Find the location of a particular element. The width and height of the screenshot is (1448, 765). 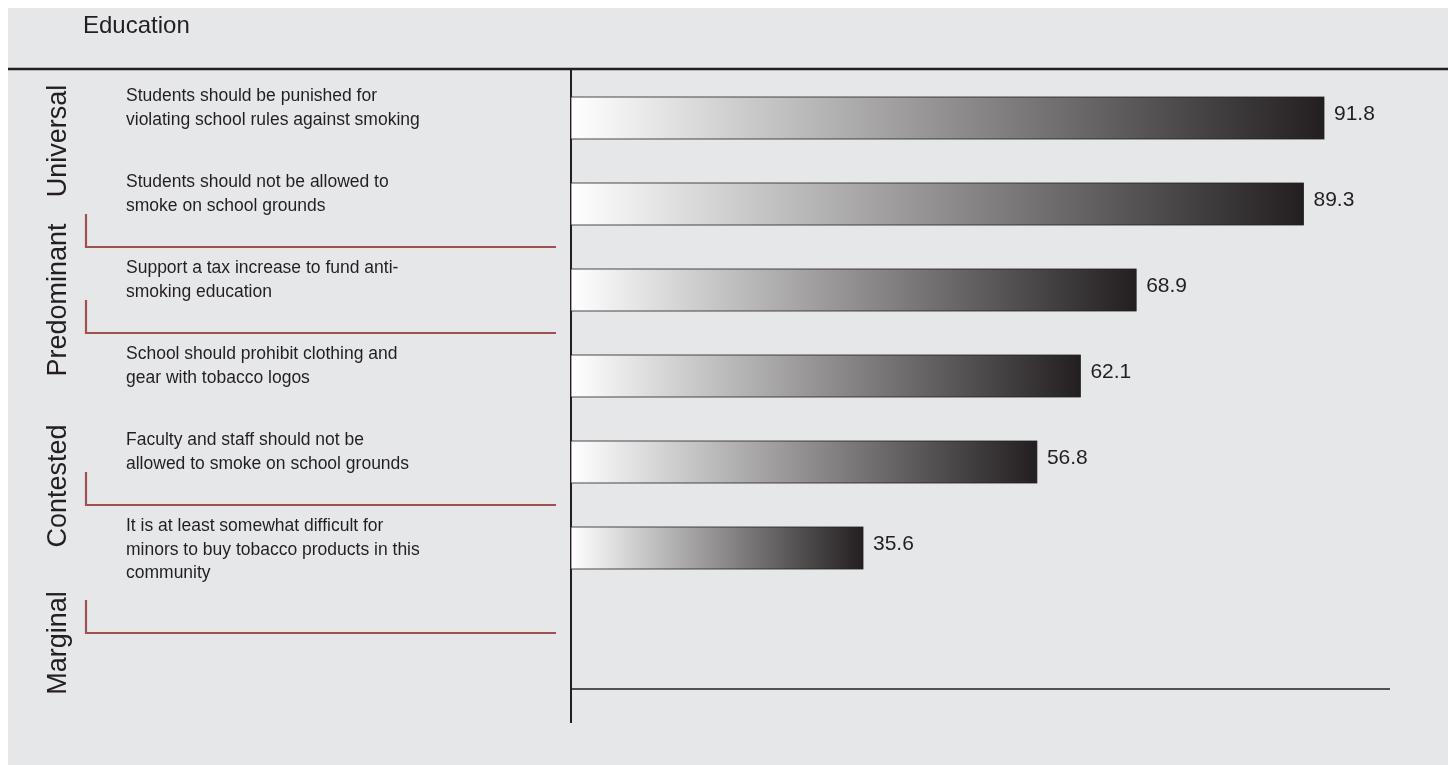

text: Contested is located at coordinates (57, 486).